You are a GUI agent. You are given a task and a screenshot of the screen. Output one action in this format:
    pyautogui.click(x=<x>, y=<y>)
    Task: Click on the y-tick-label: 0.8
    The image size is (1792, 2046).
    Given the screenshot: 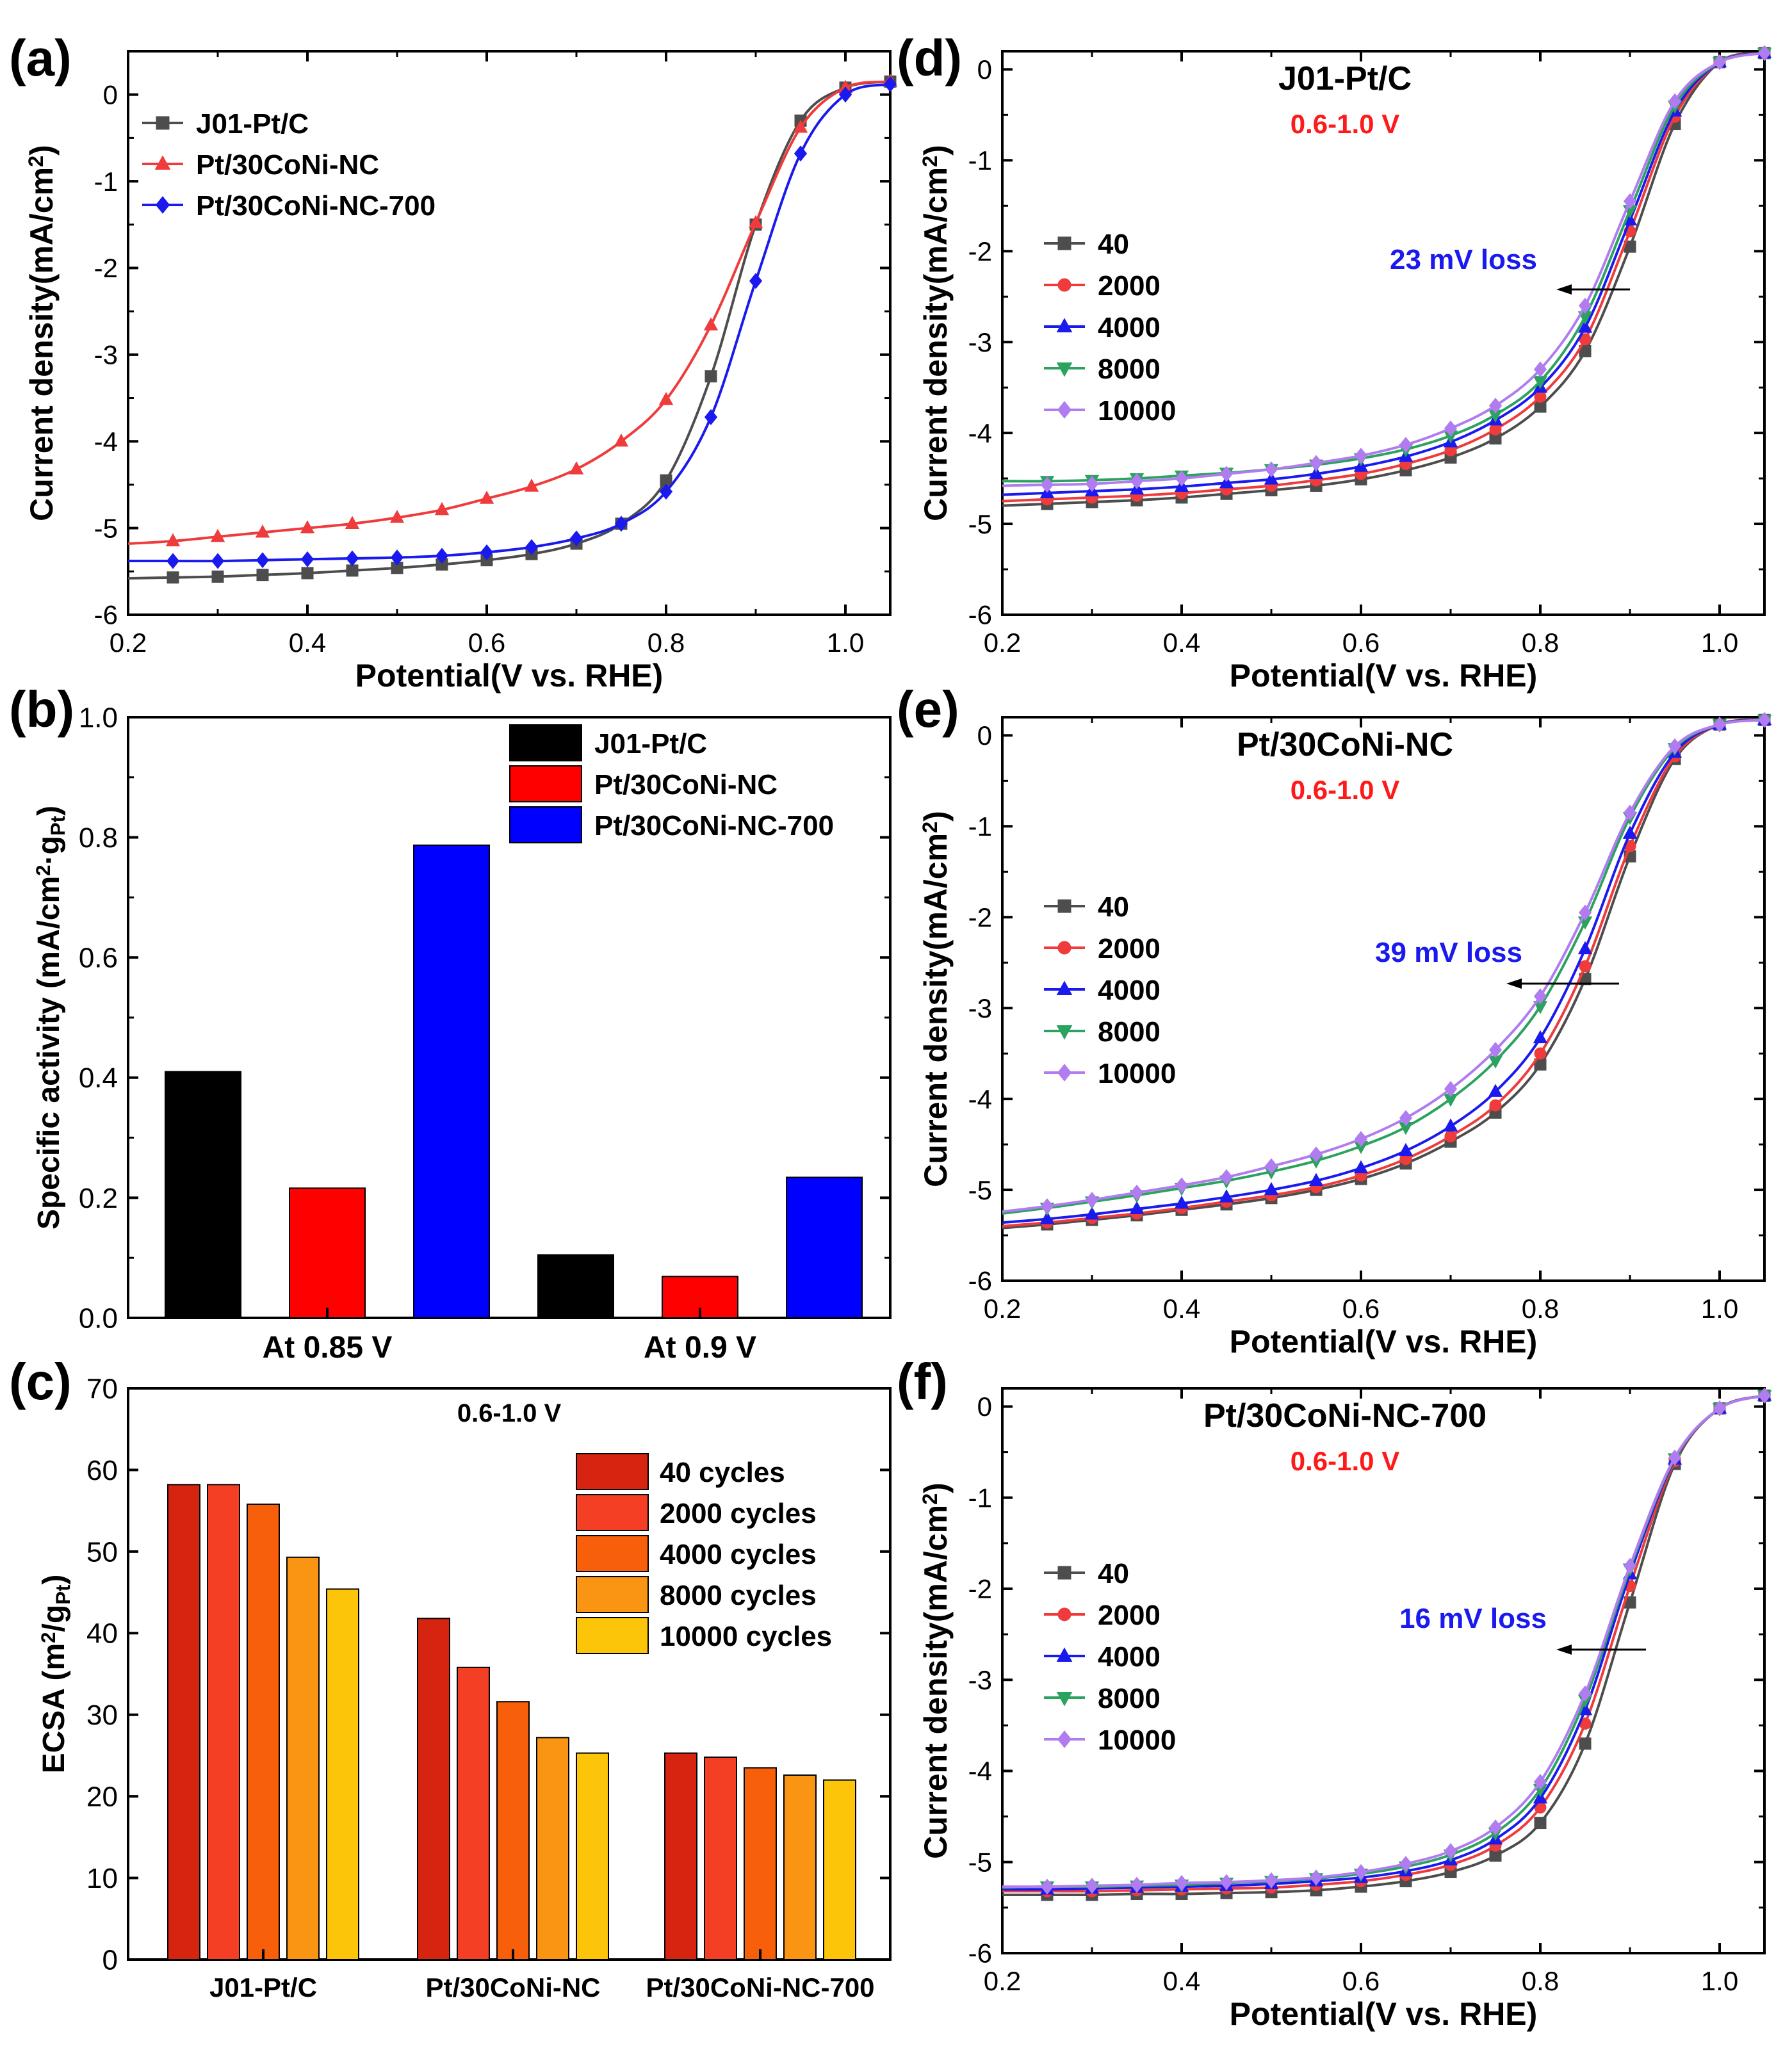 What is the action you would take?
    pyautogui.click(x=99, y=838)
    